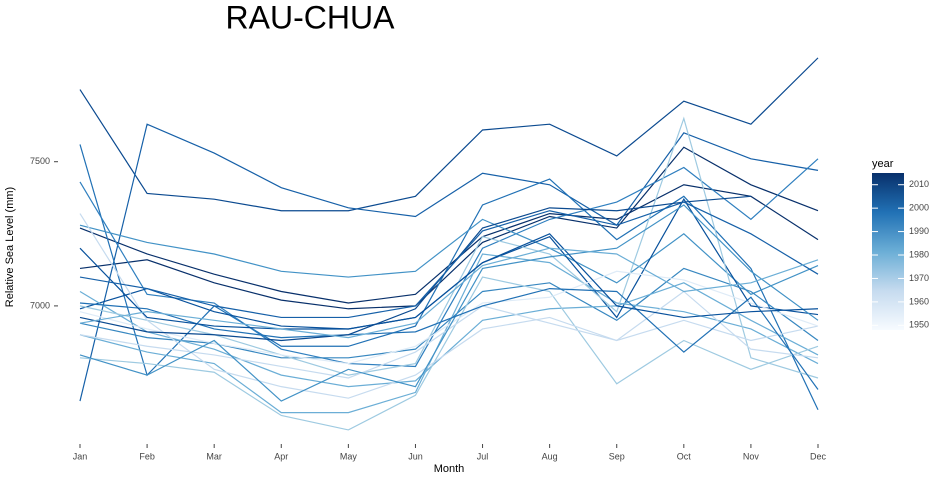 Image resolution: width=940 pixels, height=480 pixels. What do you see at coordinates (617, 456) in the screenshot?
I see `x-tick-label: Sep` at bounding box center [617, 456].